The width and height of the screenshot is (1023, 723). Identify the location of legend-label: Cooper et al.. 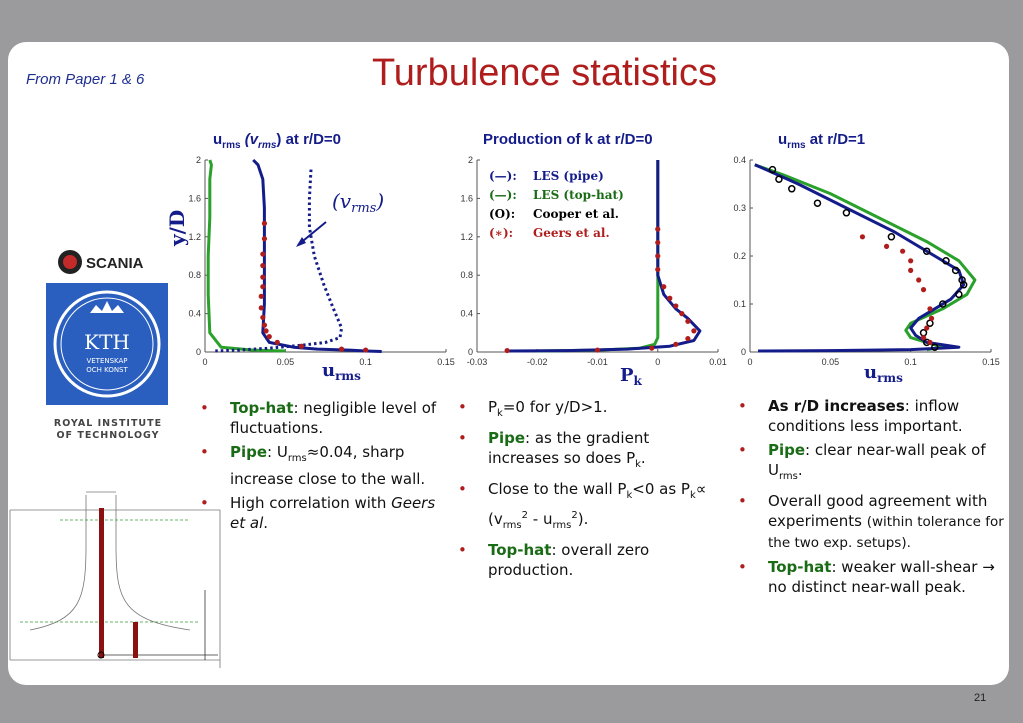
(576, 214).